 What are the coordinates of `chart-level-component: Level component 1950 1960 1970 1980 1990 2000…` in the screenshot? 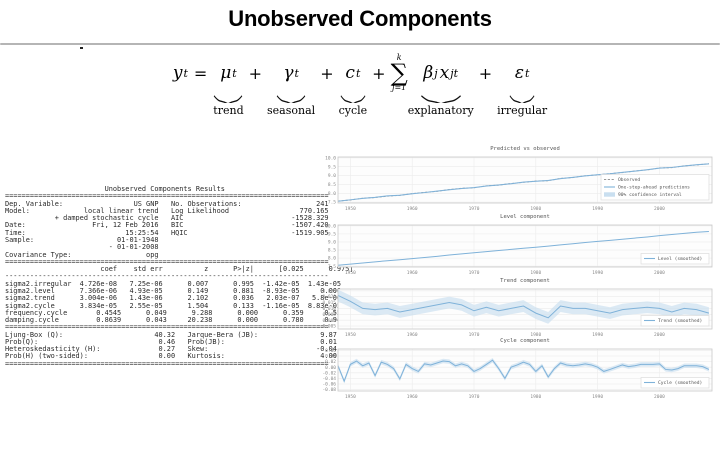 It's located at (519, 245).